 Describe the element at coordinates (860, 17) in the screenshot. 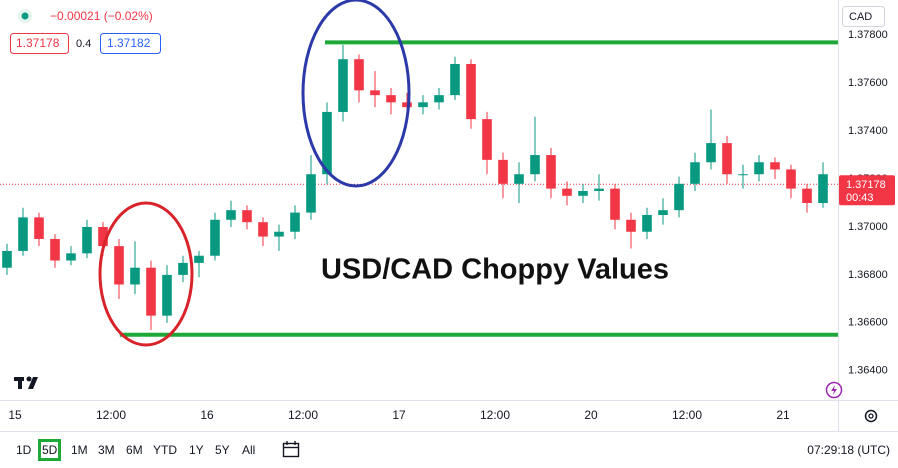

I see `currency: CAD` at that location.